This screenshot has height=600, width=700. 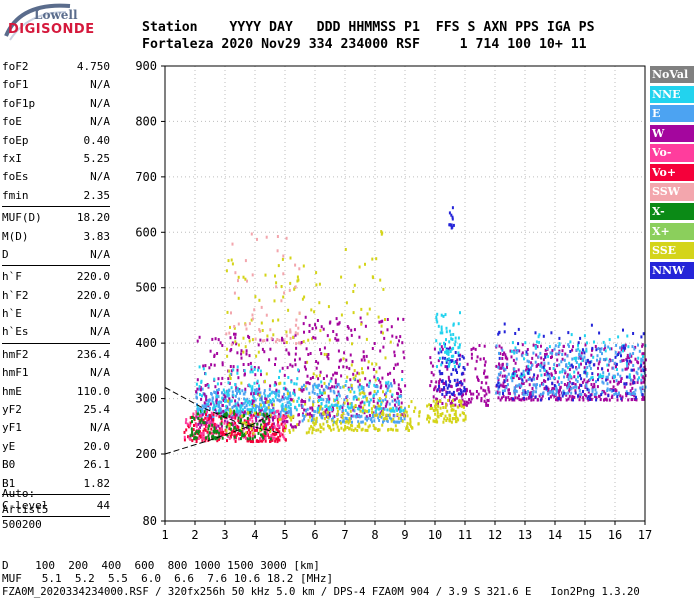 I want to click on lower-fit-line, so click(x=217, y=434).